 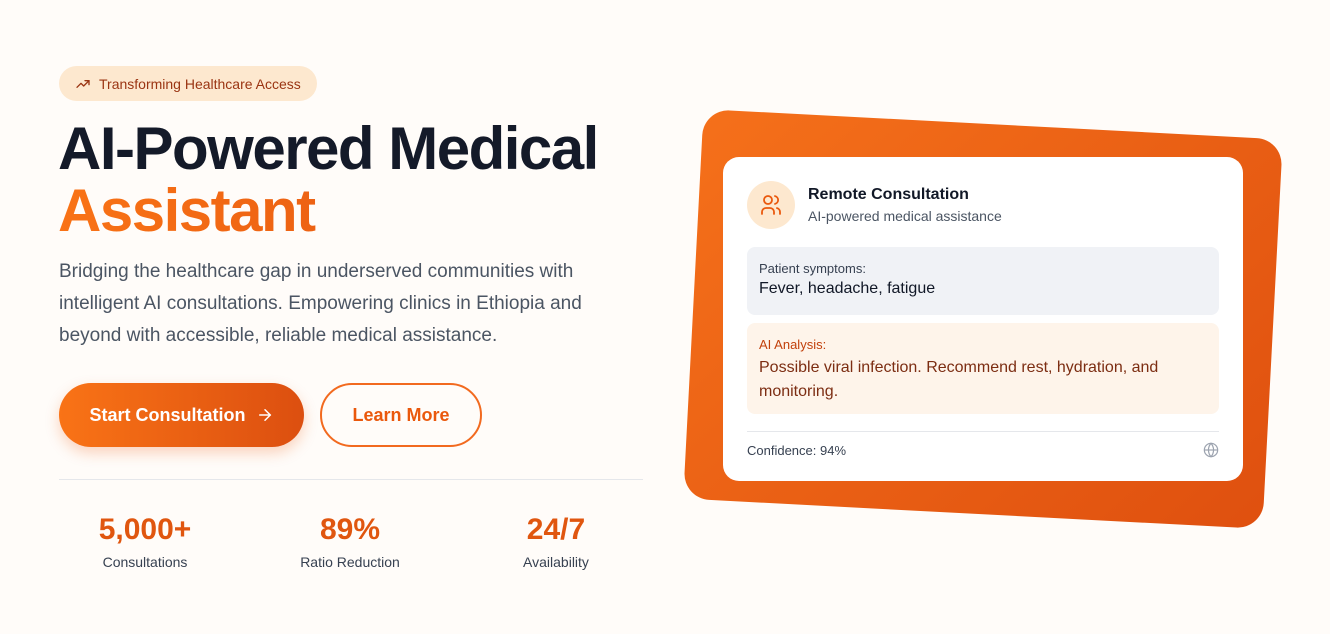 I want to click on stat-label: Consultations, so click(x=145, y=562).